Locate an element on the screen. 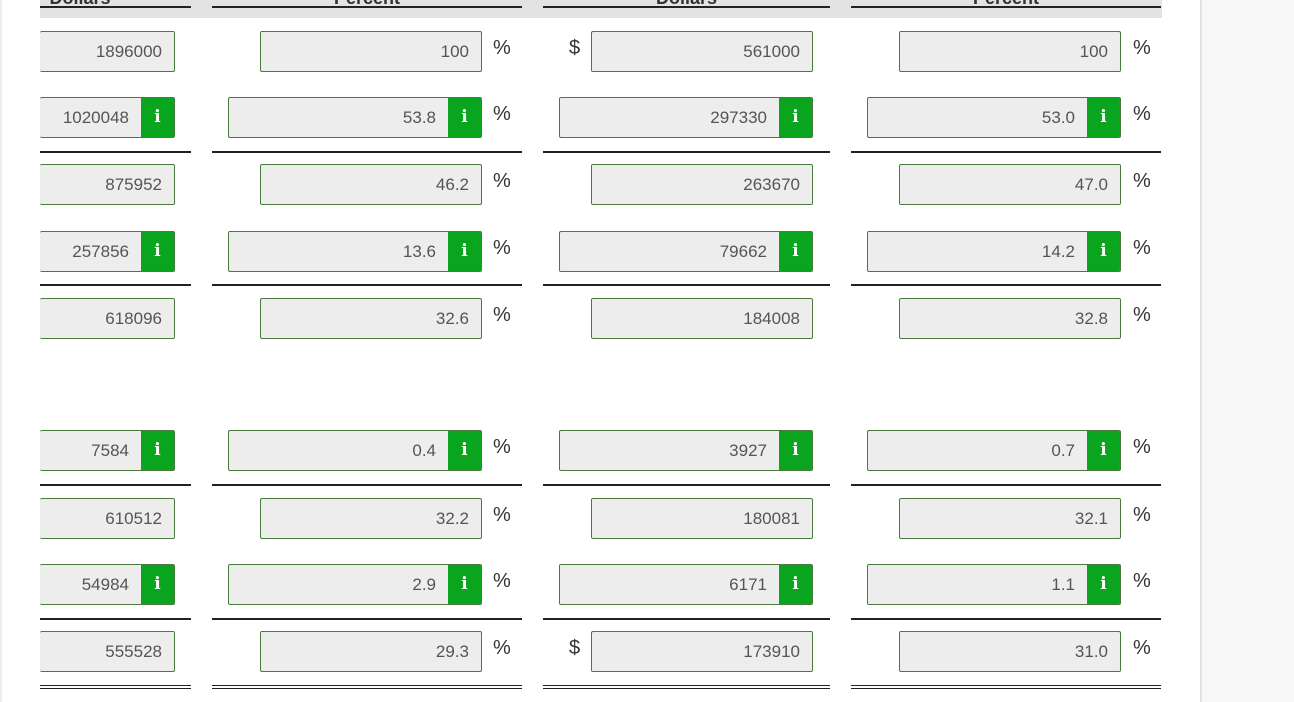 The height and width of the screenshot is (702, 1294). field-value: 7584 is located at coordinates (110, 450).